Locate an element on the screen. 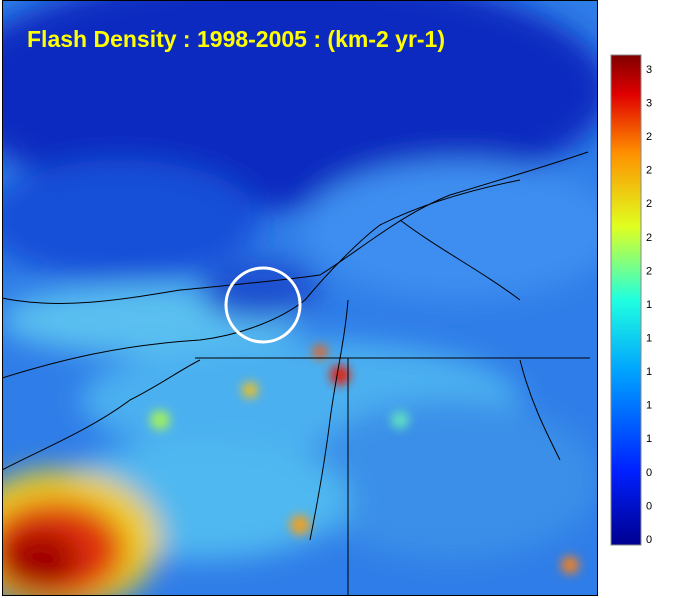 Image resolution: width=692 pixels, height=598 pixels. highlight-circle is located at coordinates (263, 305).